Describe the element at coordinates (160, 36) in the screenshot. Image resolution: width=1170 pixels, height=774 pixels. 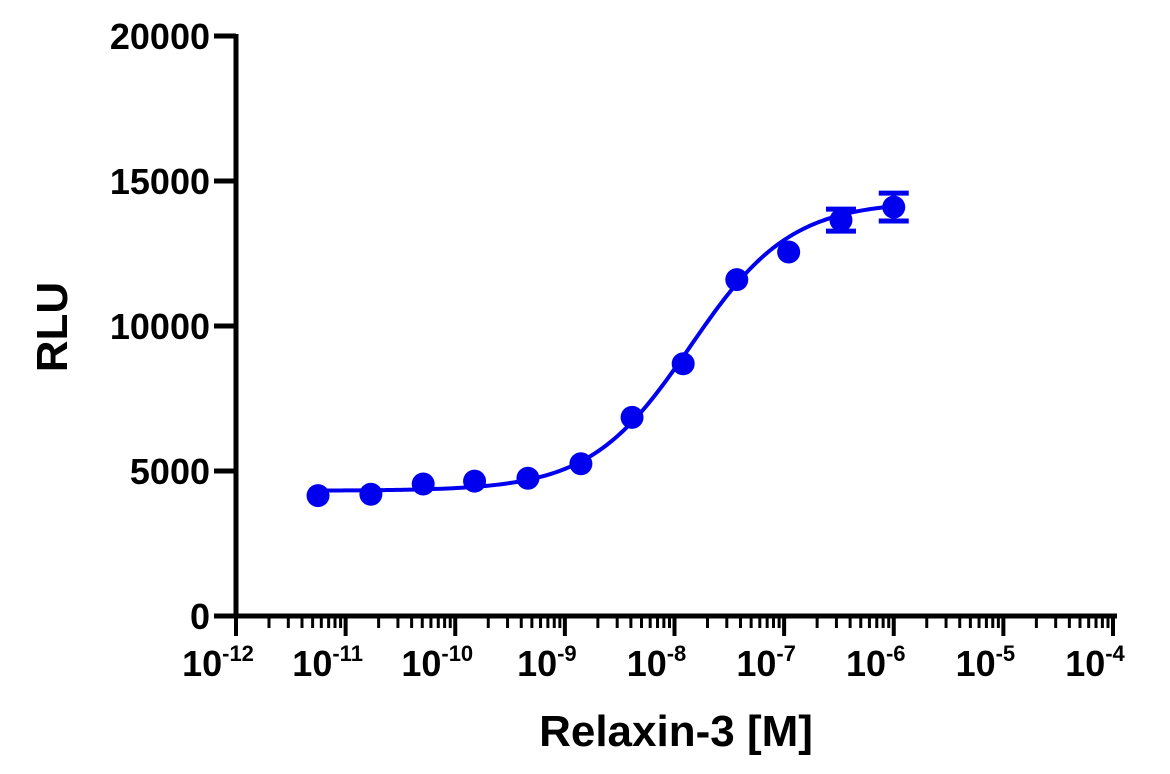
I see `y-tick-label: 20000` at that location.